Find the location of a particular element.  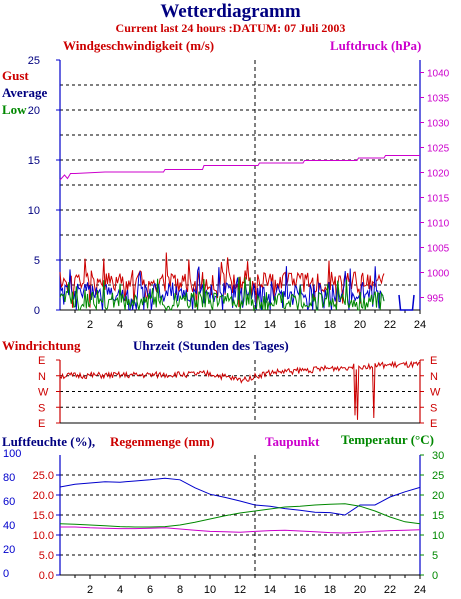

temperature-y-tick-label: 30 is located at coordinates (438, 456).